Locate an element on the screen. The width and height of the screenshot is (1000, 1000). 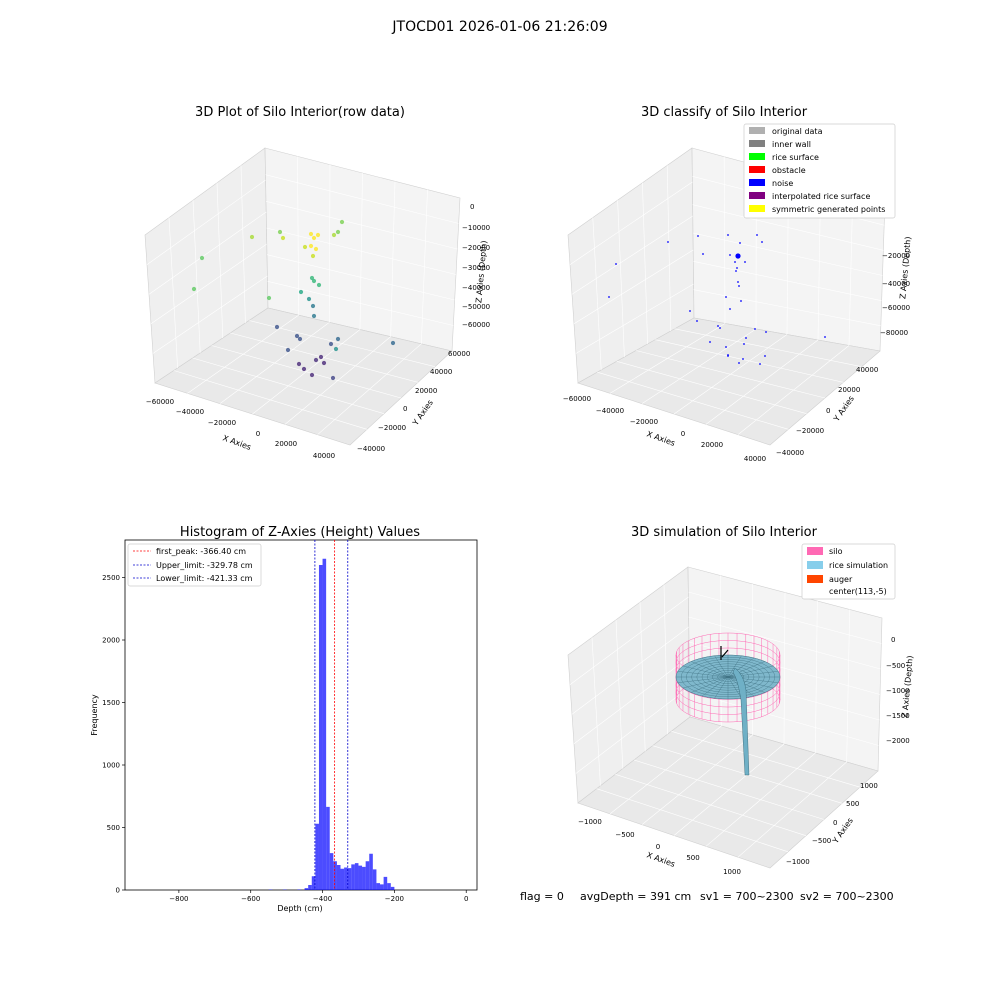
histogram-legend-item: Upper_limit: -329.78 cm is located at coordinates (193, 565).